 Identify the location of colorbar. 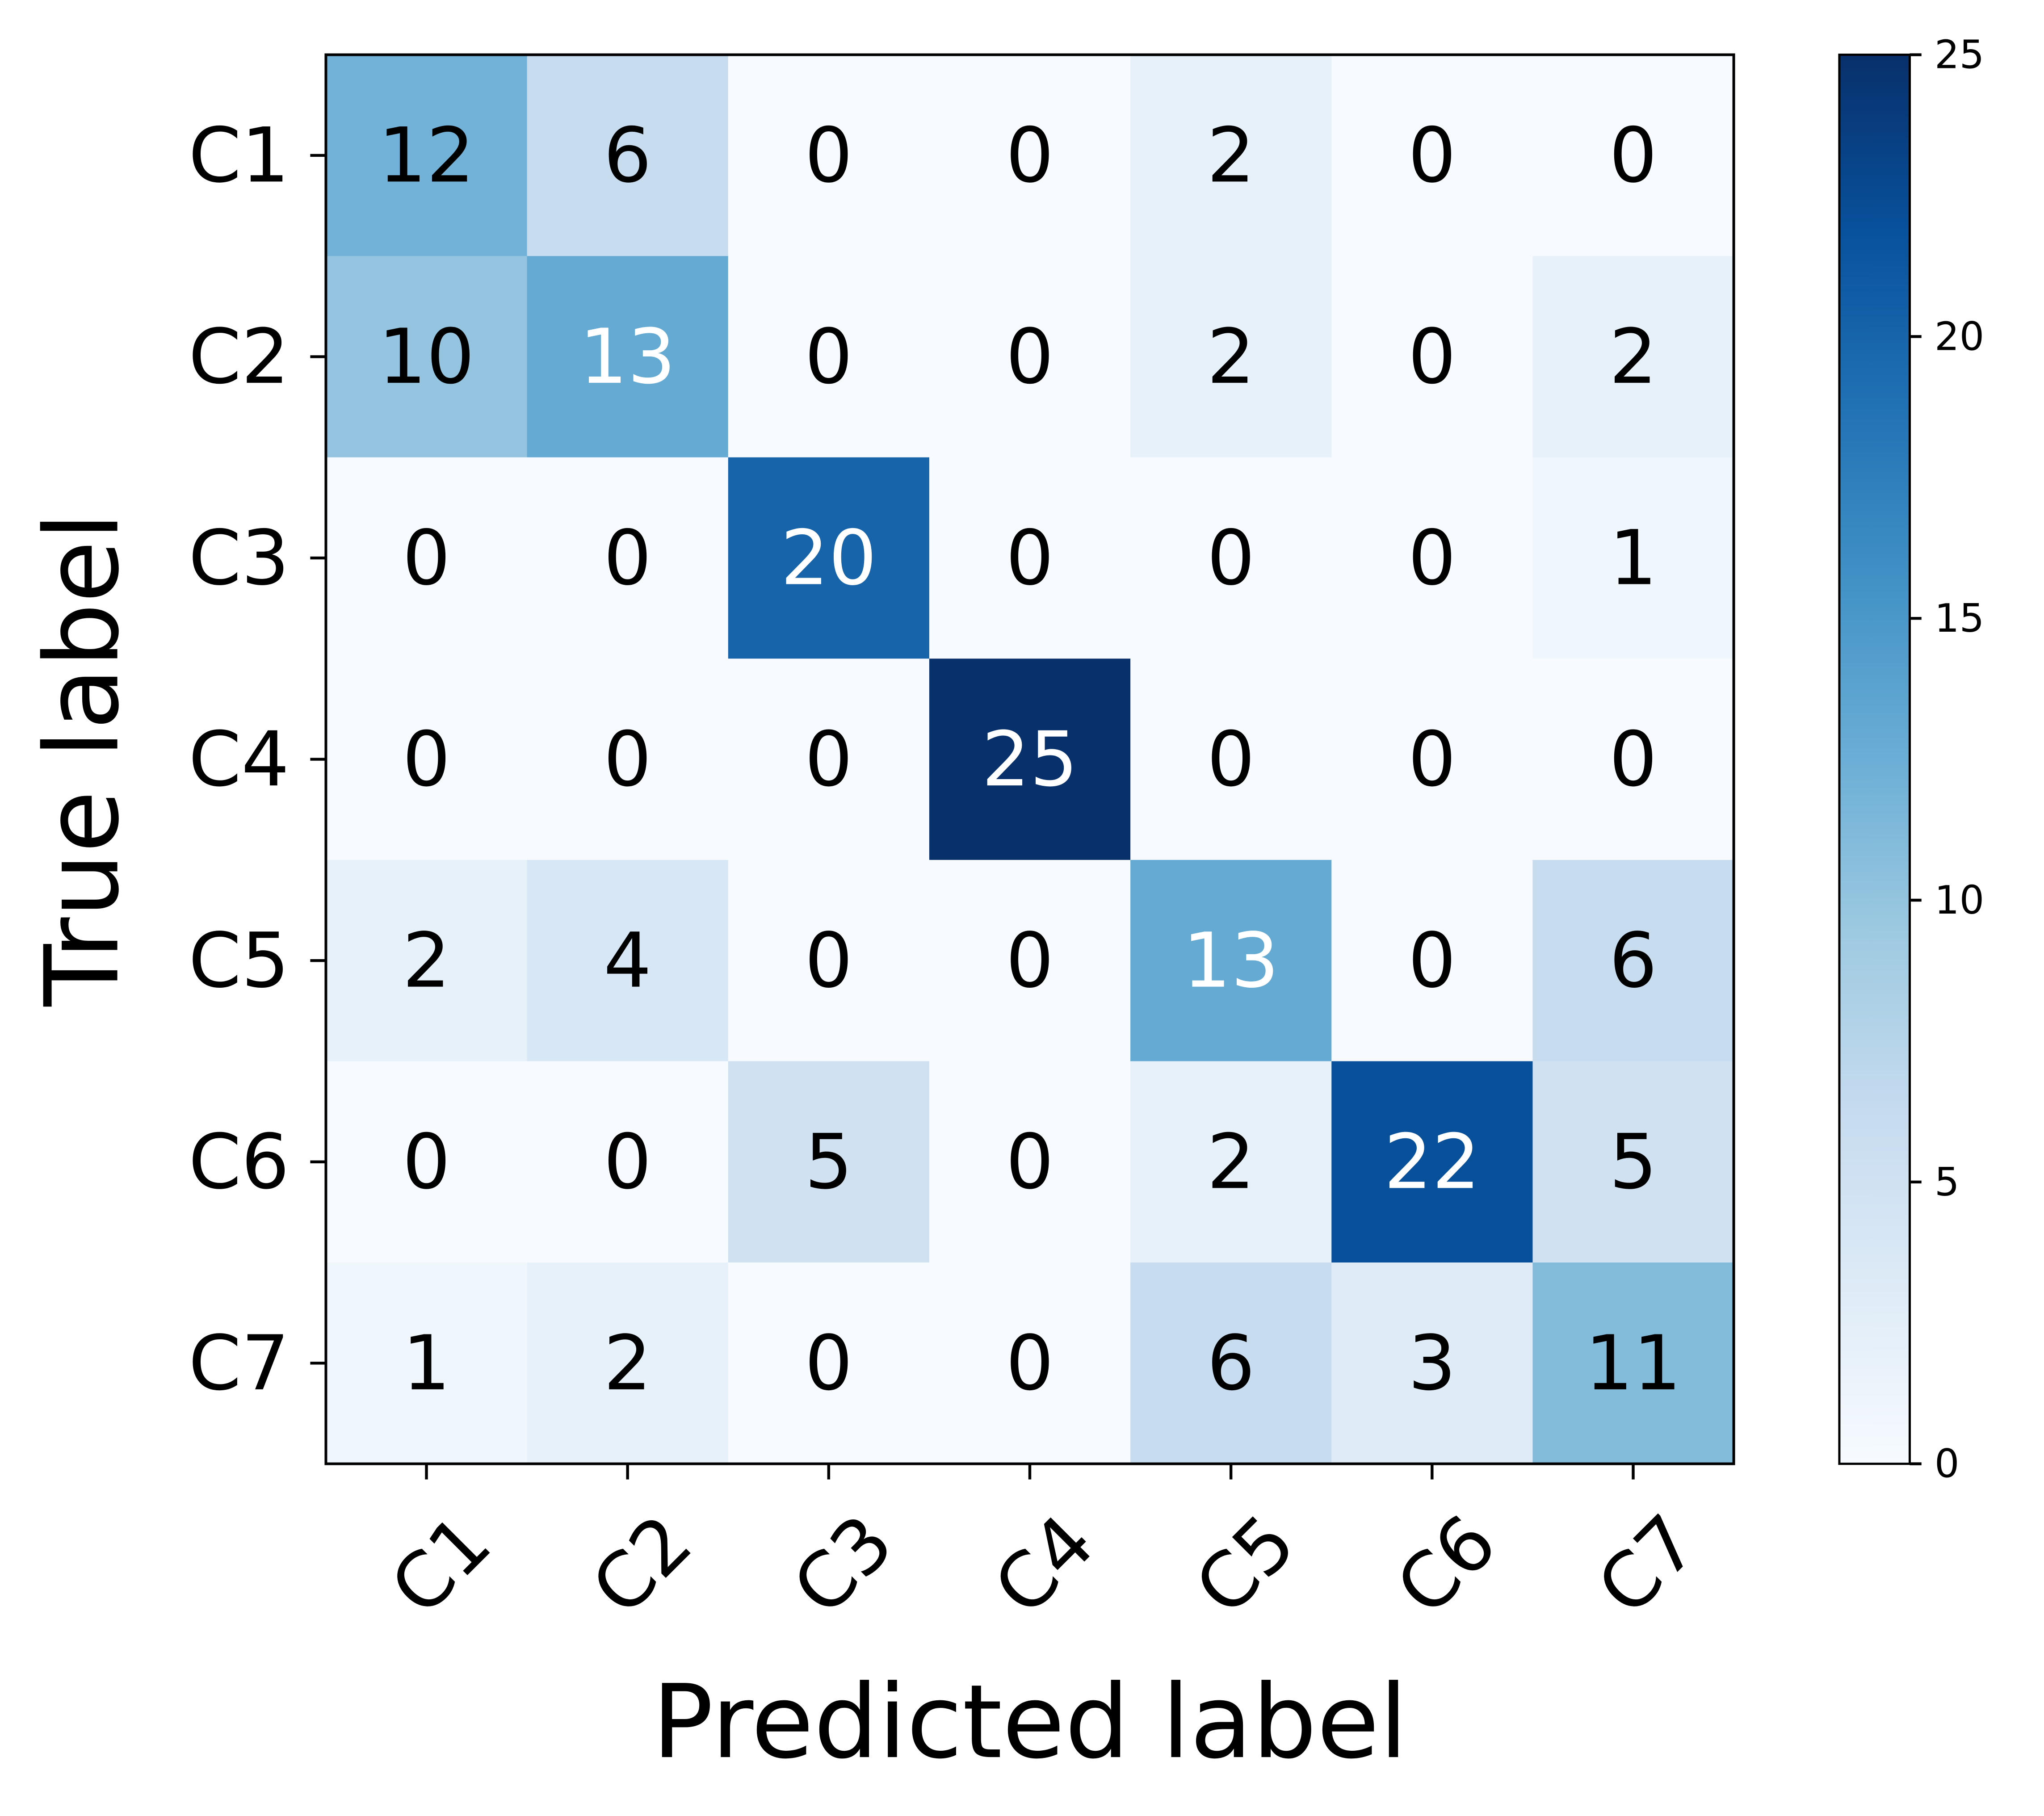
(1874, 759).